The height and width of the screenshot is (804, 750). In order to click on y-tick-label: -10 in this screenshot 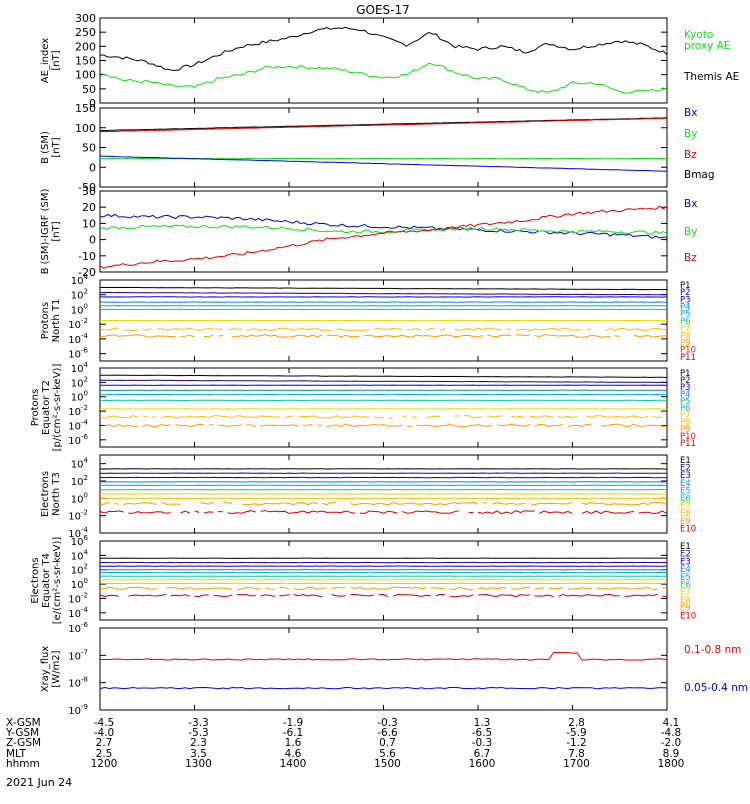, I will do `click(87, 256)`.